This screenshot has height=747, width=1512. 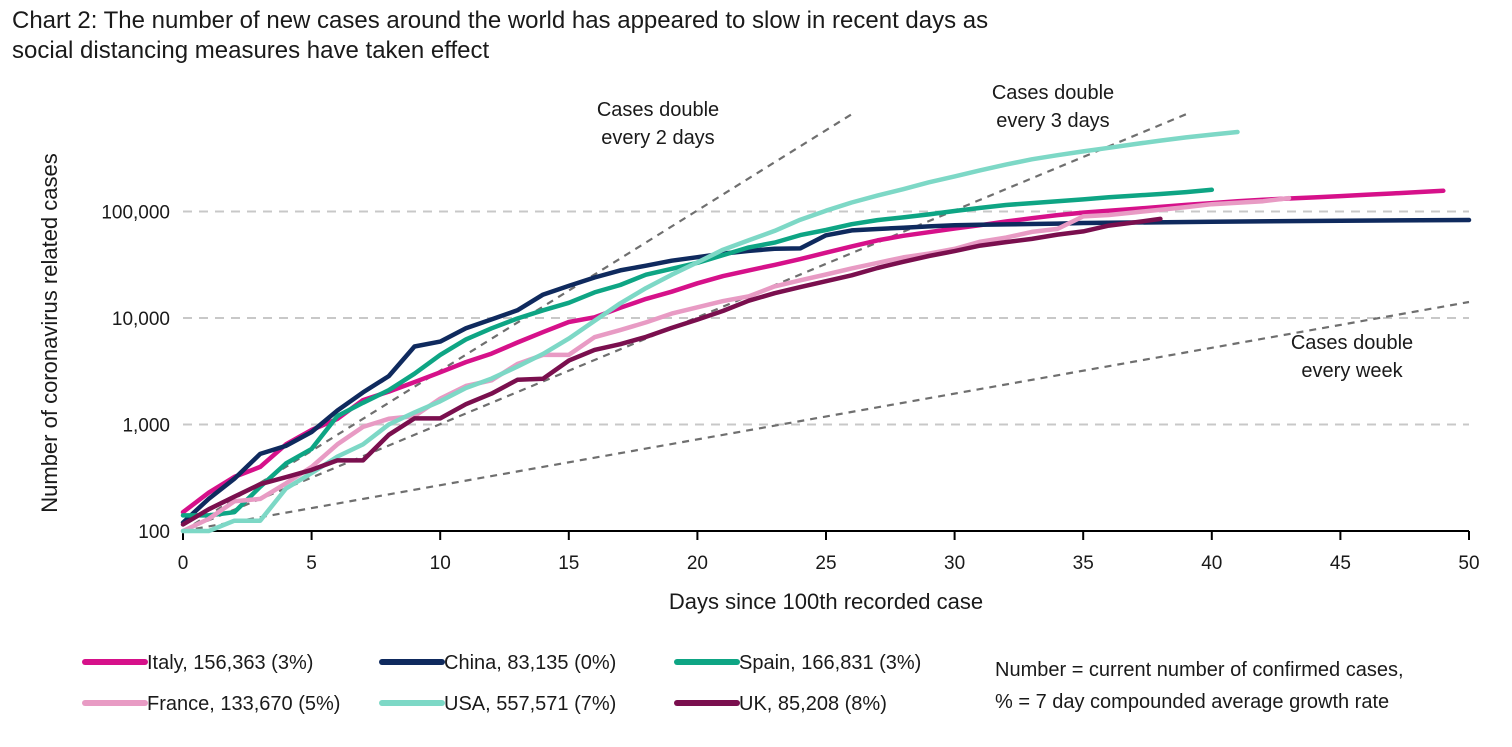 What do you see at coordinates (243, 704) in the screenshot?
I see `legend-label: France, 133,670 (5%)` at bounding box center [243, 704].